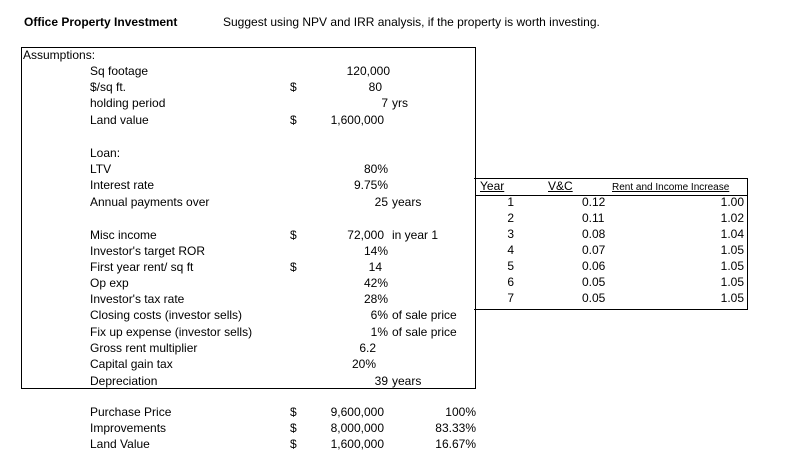 The image size is (786, 468). I want to click on assumption-label: Closing costs (investor sells), so click(166, 315).